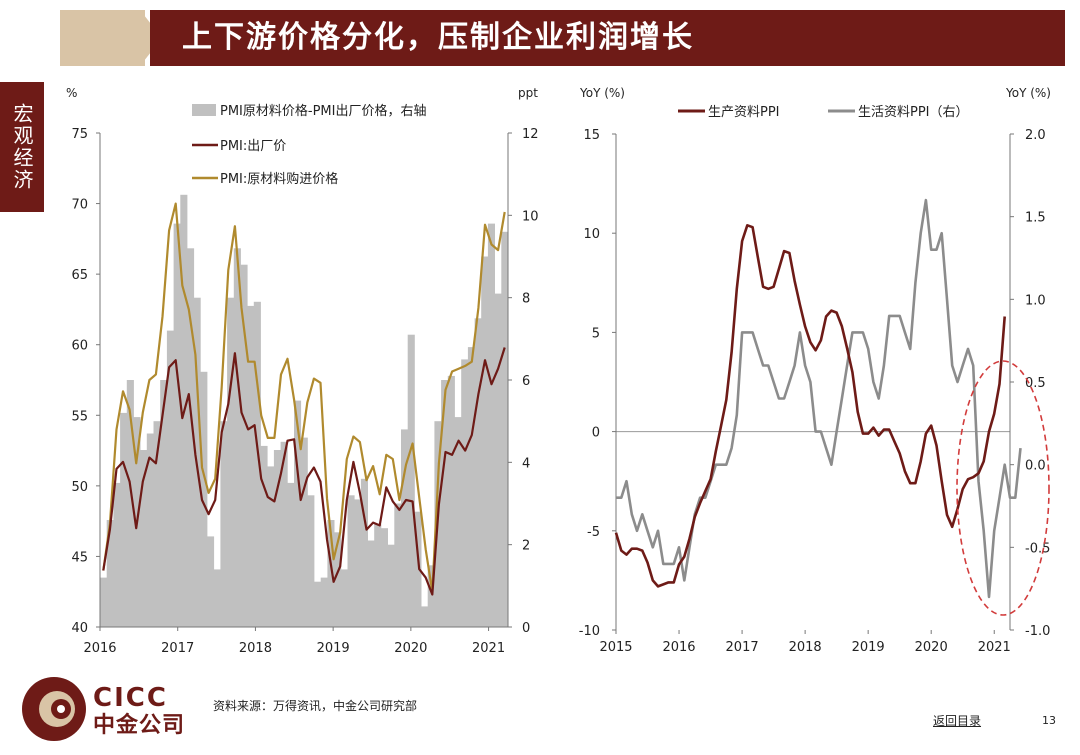  What do you see at coordinates (1035, 135) in the screenshot?
I see `y-tick-label-right-2: 2.0` at bounding box center [1035, 135].